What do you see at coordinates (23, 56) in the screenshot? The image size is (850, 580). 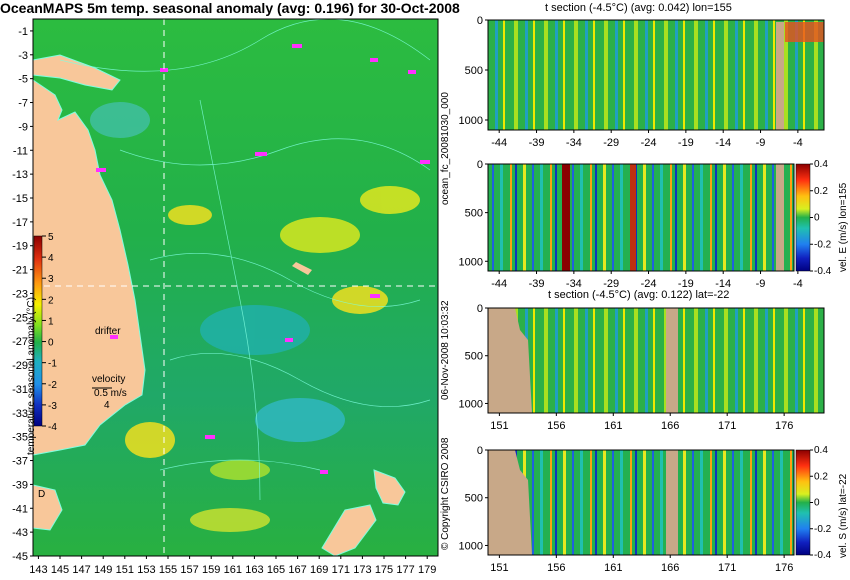 I see `map-y-tick-label: -3` at bounding box center [23, 56].